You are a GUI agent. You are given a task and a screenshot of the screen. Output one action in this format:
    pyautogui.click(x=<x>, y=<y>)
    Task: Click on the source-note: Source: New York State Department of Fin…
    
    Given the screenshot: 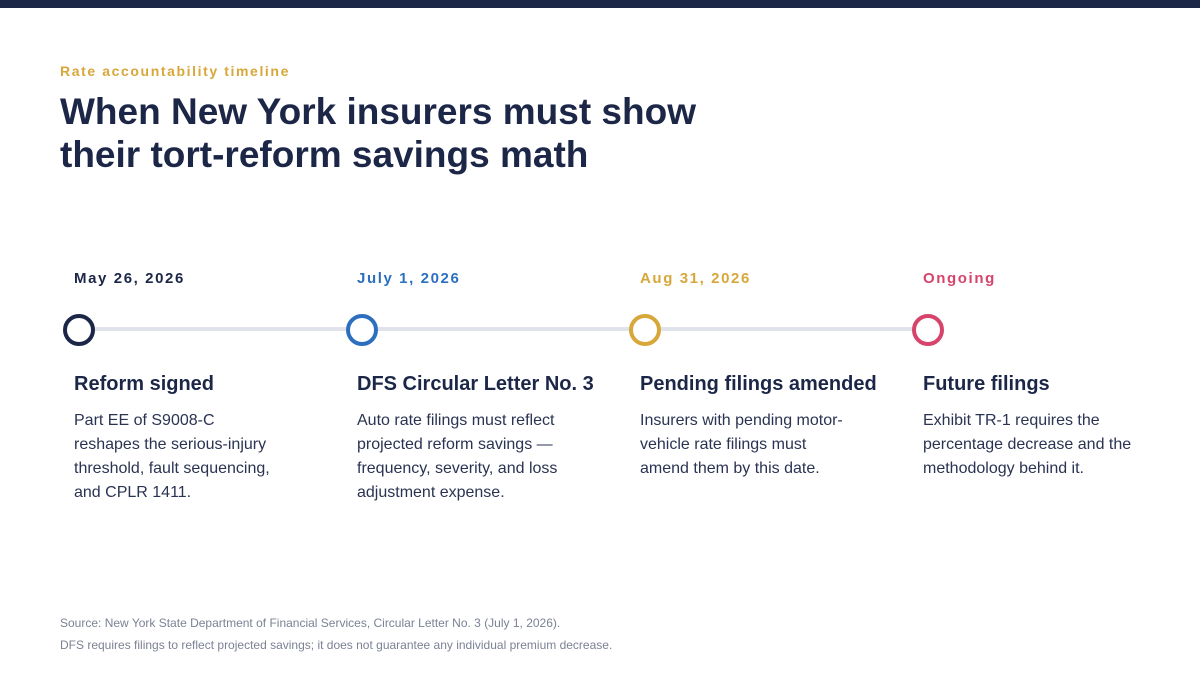 What is the action you would take?
    pyautogui.click(x=310, y=623)
    